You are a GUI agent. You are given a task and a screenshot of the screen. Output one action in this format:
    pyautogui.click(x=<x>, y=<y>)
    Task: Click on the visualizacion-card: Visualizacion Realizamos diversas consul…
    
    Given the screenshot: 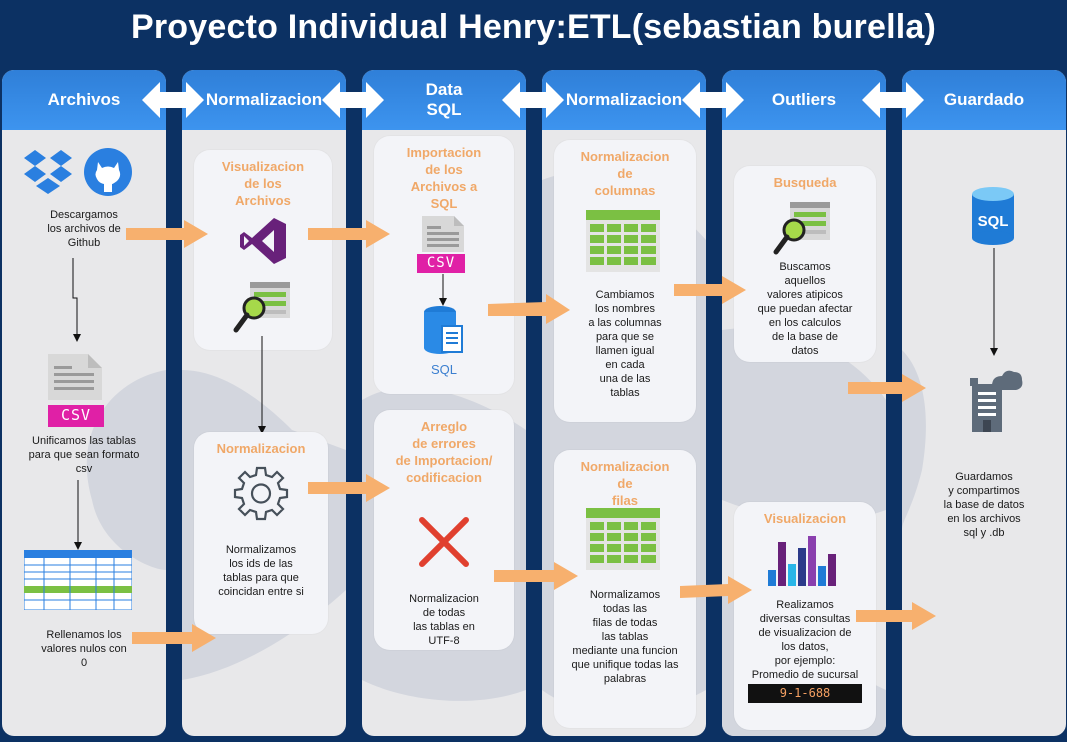 What is the action you would take?
    pyautogui.click(x=805, y=616)
    